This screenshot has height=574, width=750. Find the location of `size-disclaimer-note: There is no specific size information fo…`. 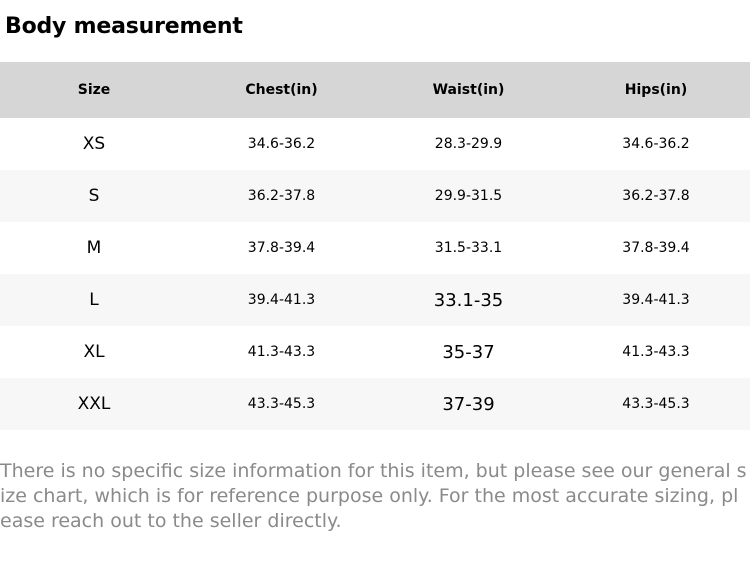

size-disclaimer-note: There is no specific size information fo… is located at coordinates (373, 496).